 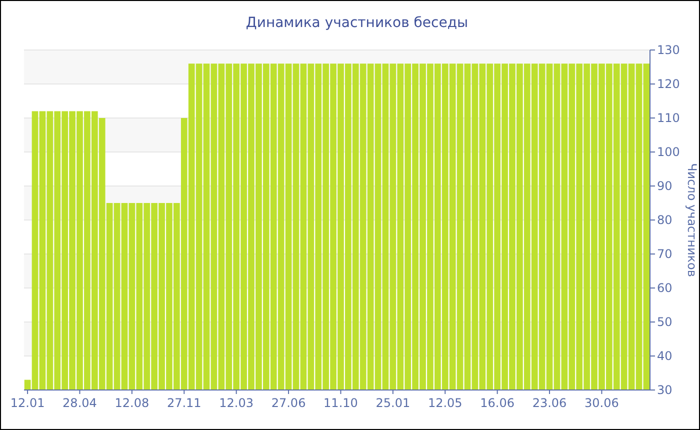 I want to click on x-tick-label: 27.11, so click(x=184, y=403).